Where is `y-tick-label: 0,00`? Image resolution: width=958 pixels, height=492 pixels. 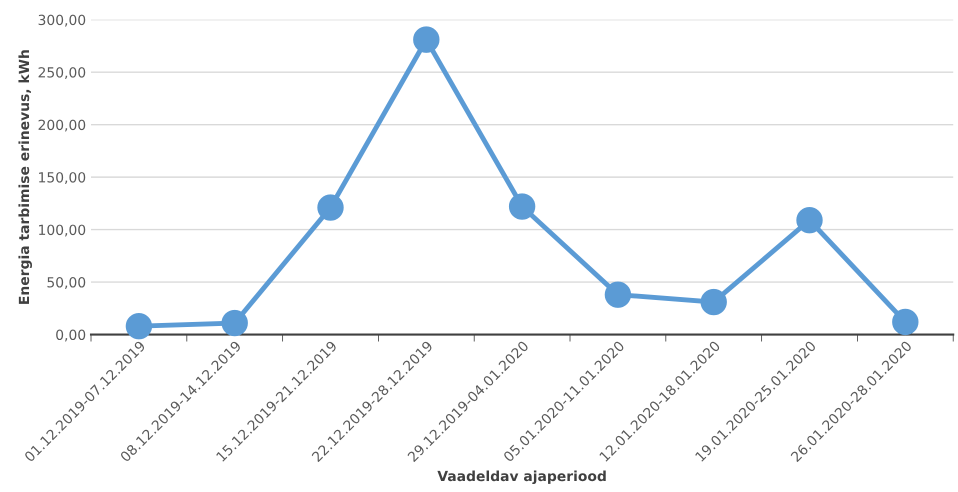 y-tick-label: 0,00 is located at coordinates (71, 336).